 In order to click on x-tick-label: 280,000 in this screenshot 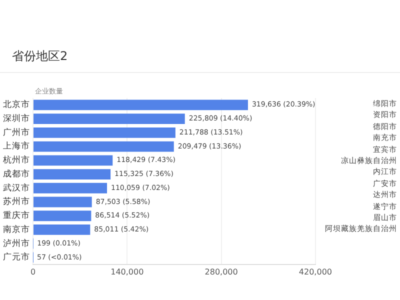, I will do `click(221, 271)`.